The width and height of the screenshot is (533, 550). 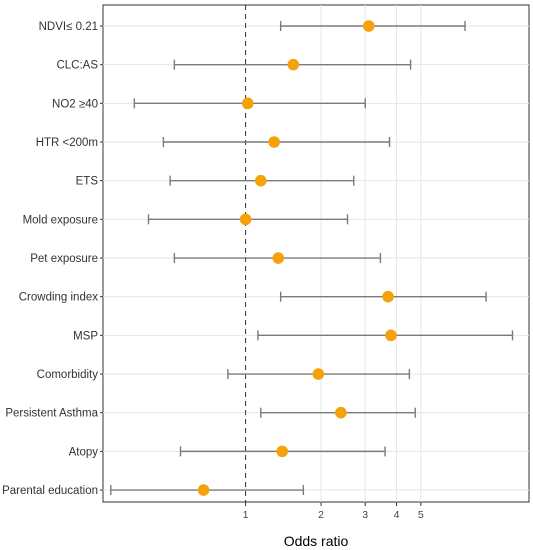 I want to click on x-tick-label: 3, so click(x=365, y=515).